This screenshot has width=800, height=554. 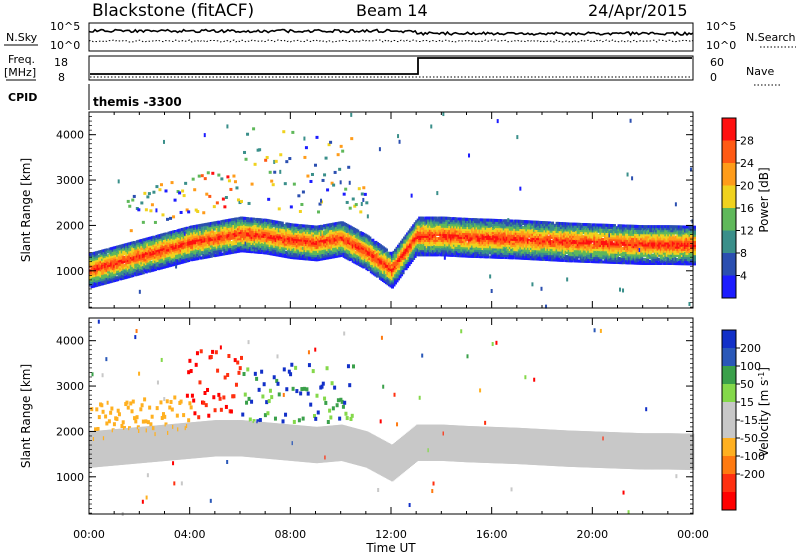 What do you see at coordinates (391, 37) in the screenshot?
I see `nsky-frame` at bounding box center [391, 37].